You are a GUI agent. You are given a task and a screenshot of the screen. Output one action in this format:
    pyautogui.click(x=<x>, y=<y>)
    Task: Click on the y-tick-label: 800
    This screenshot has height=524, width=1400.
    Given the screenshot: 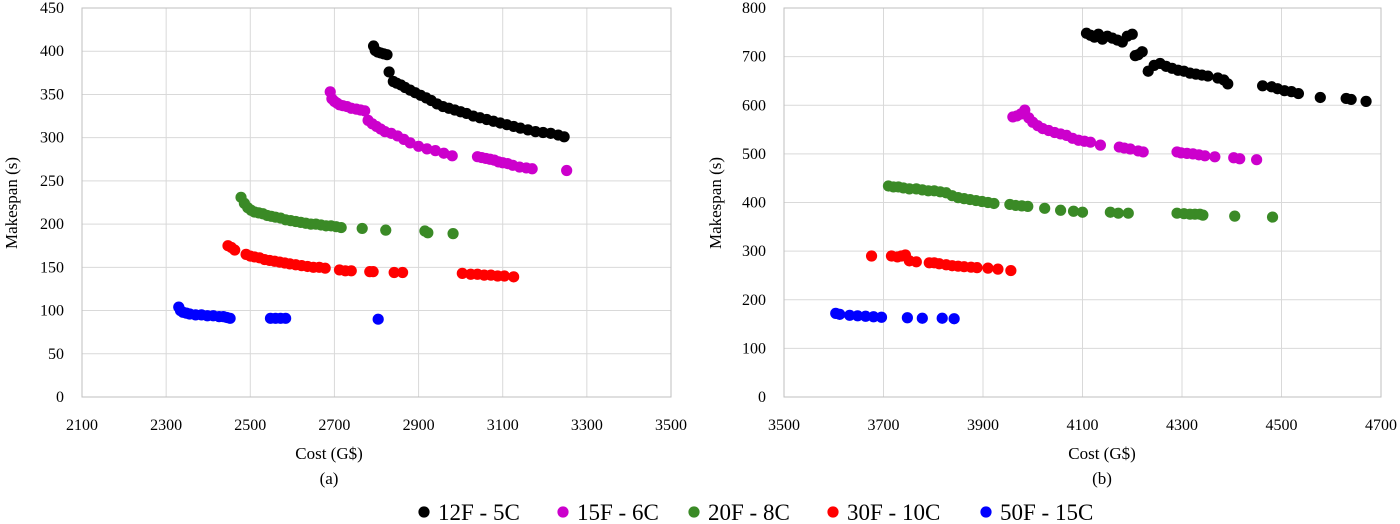 What is the action you would take?
    pyautogui.click(x=754, y=8)
    